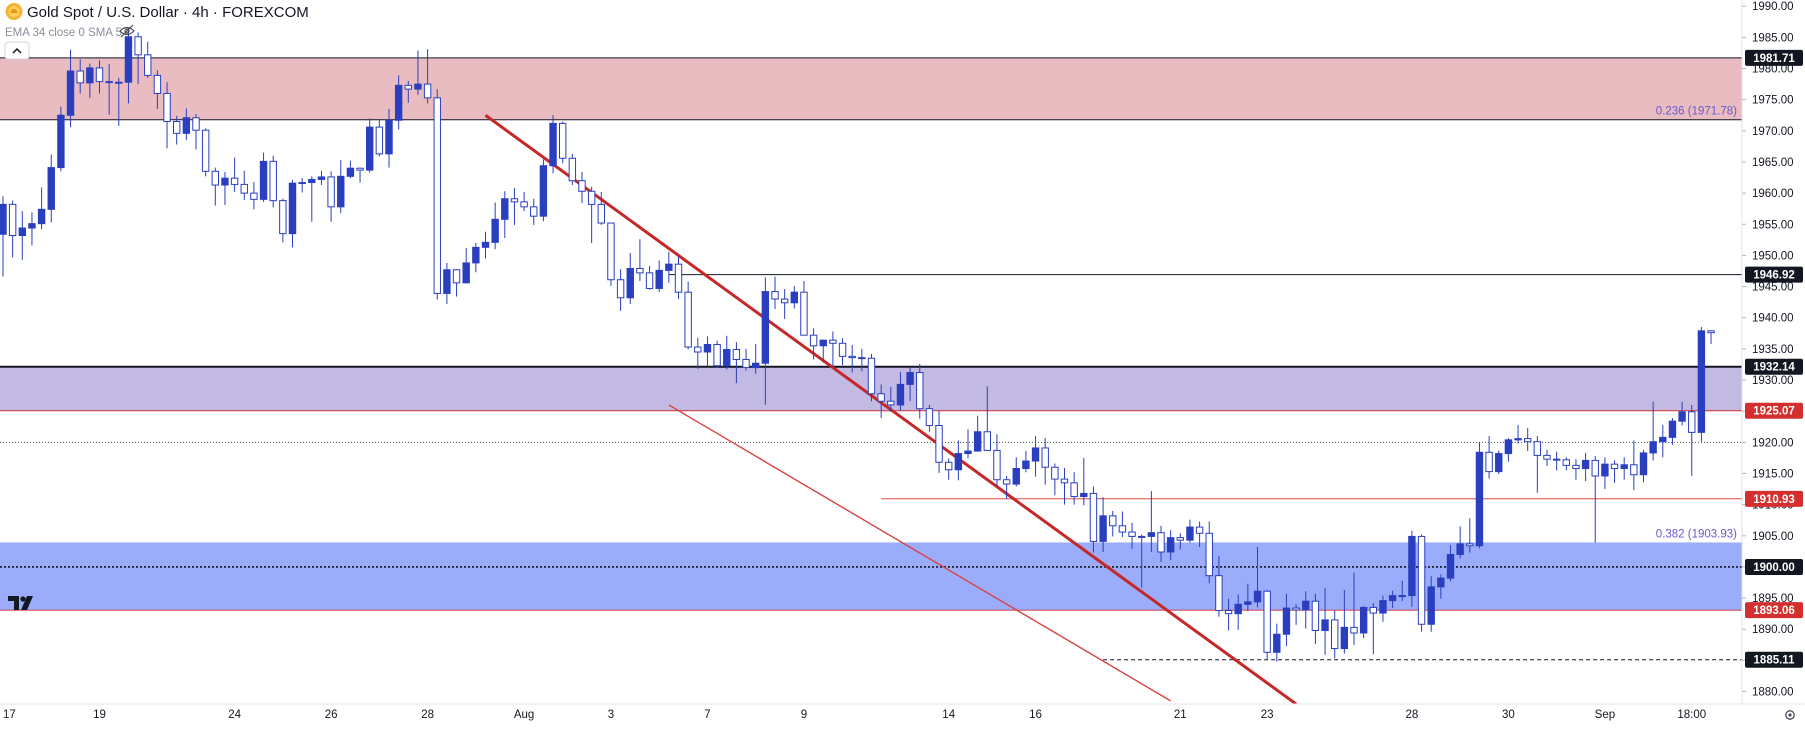  Describe the element at coordinates (1790, 715) in the screenshot. I see `gear-icon` at that location.